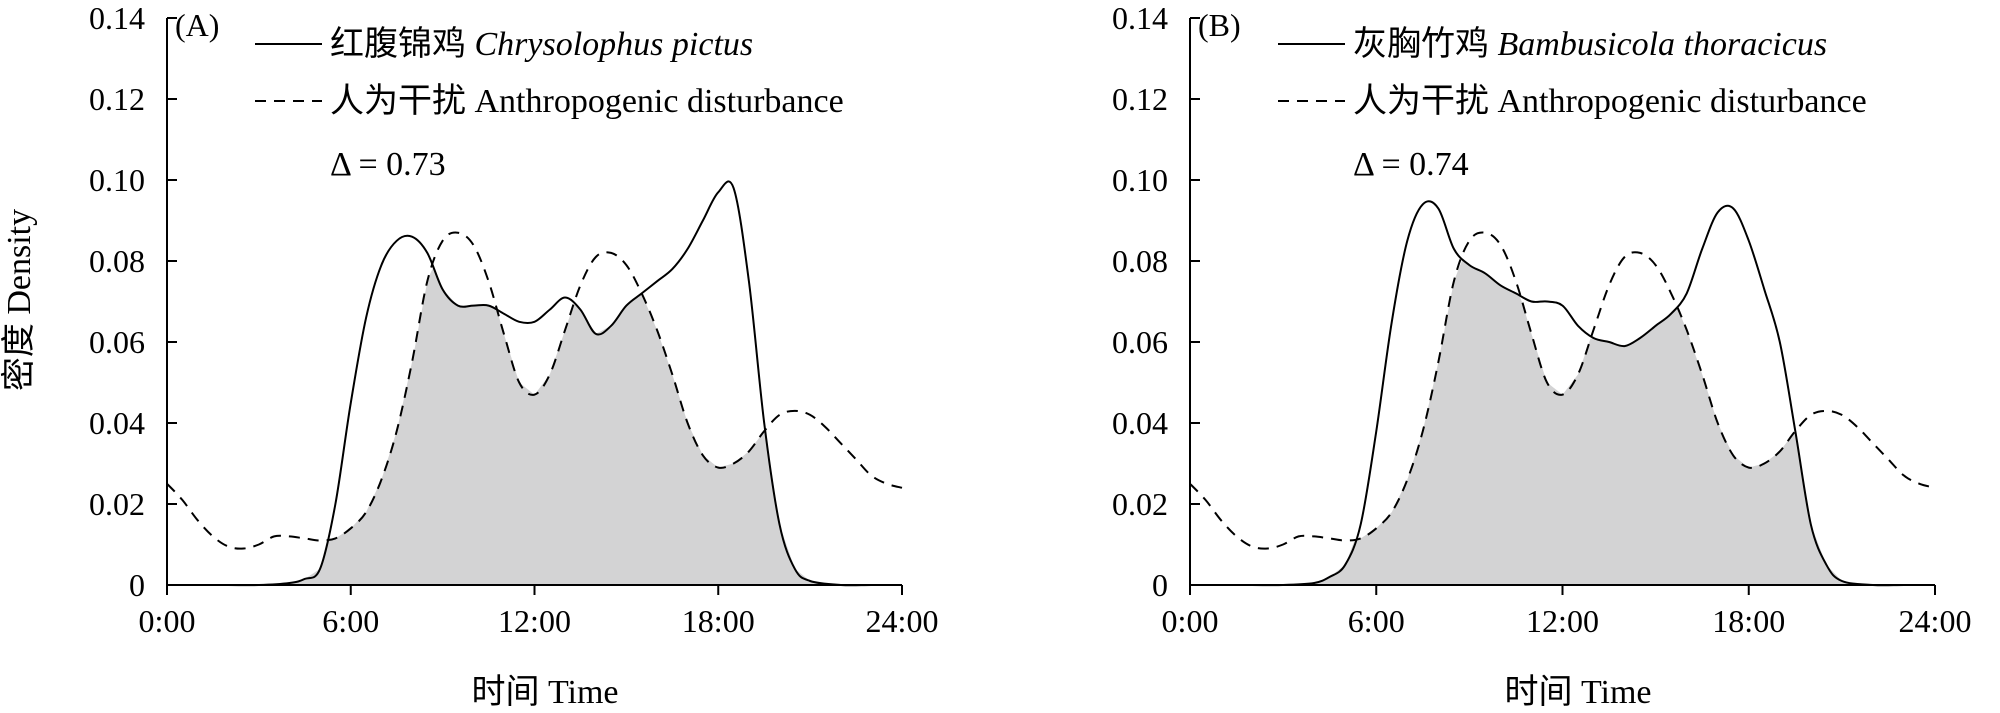  Describe the element at coordinates (1562, 621) in the screenshot. I see `x-tick-label-b: 12:00` at that location.